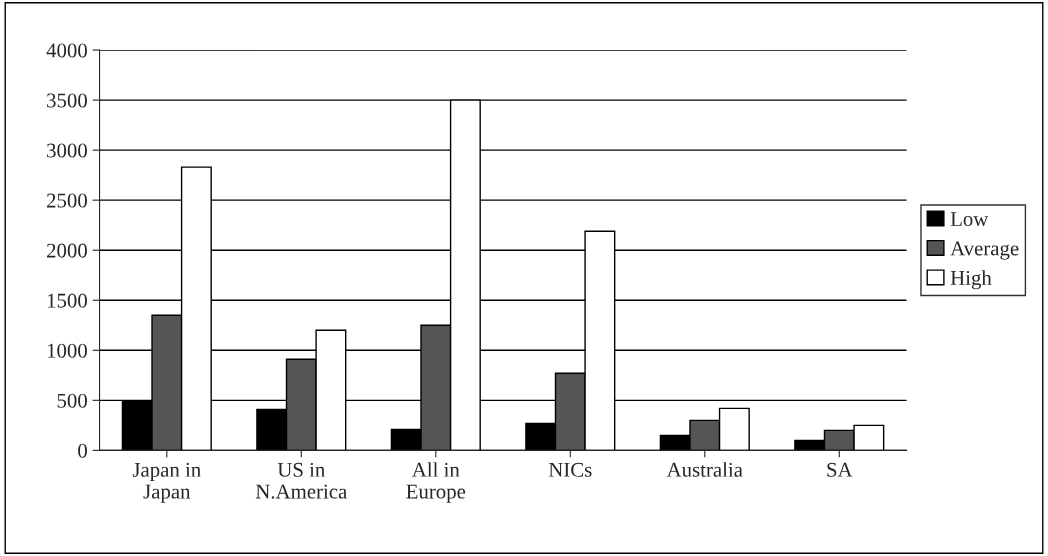 This screenshot has height=556, width=1048. Describe the element at coordinates (67, 350) in the screenshot. I see `y-tick-label: 1000` at that location.